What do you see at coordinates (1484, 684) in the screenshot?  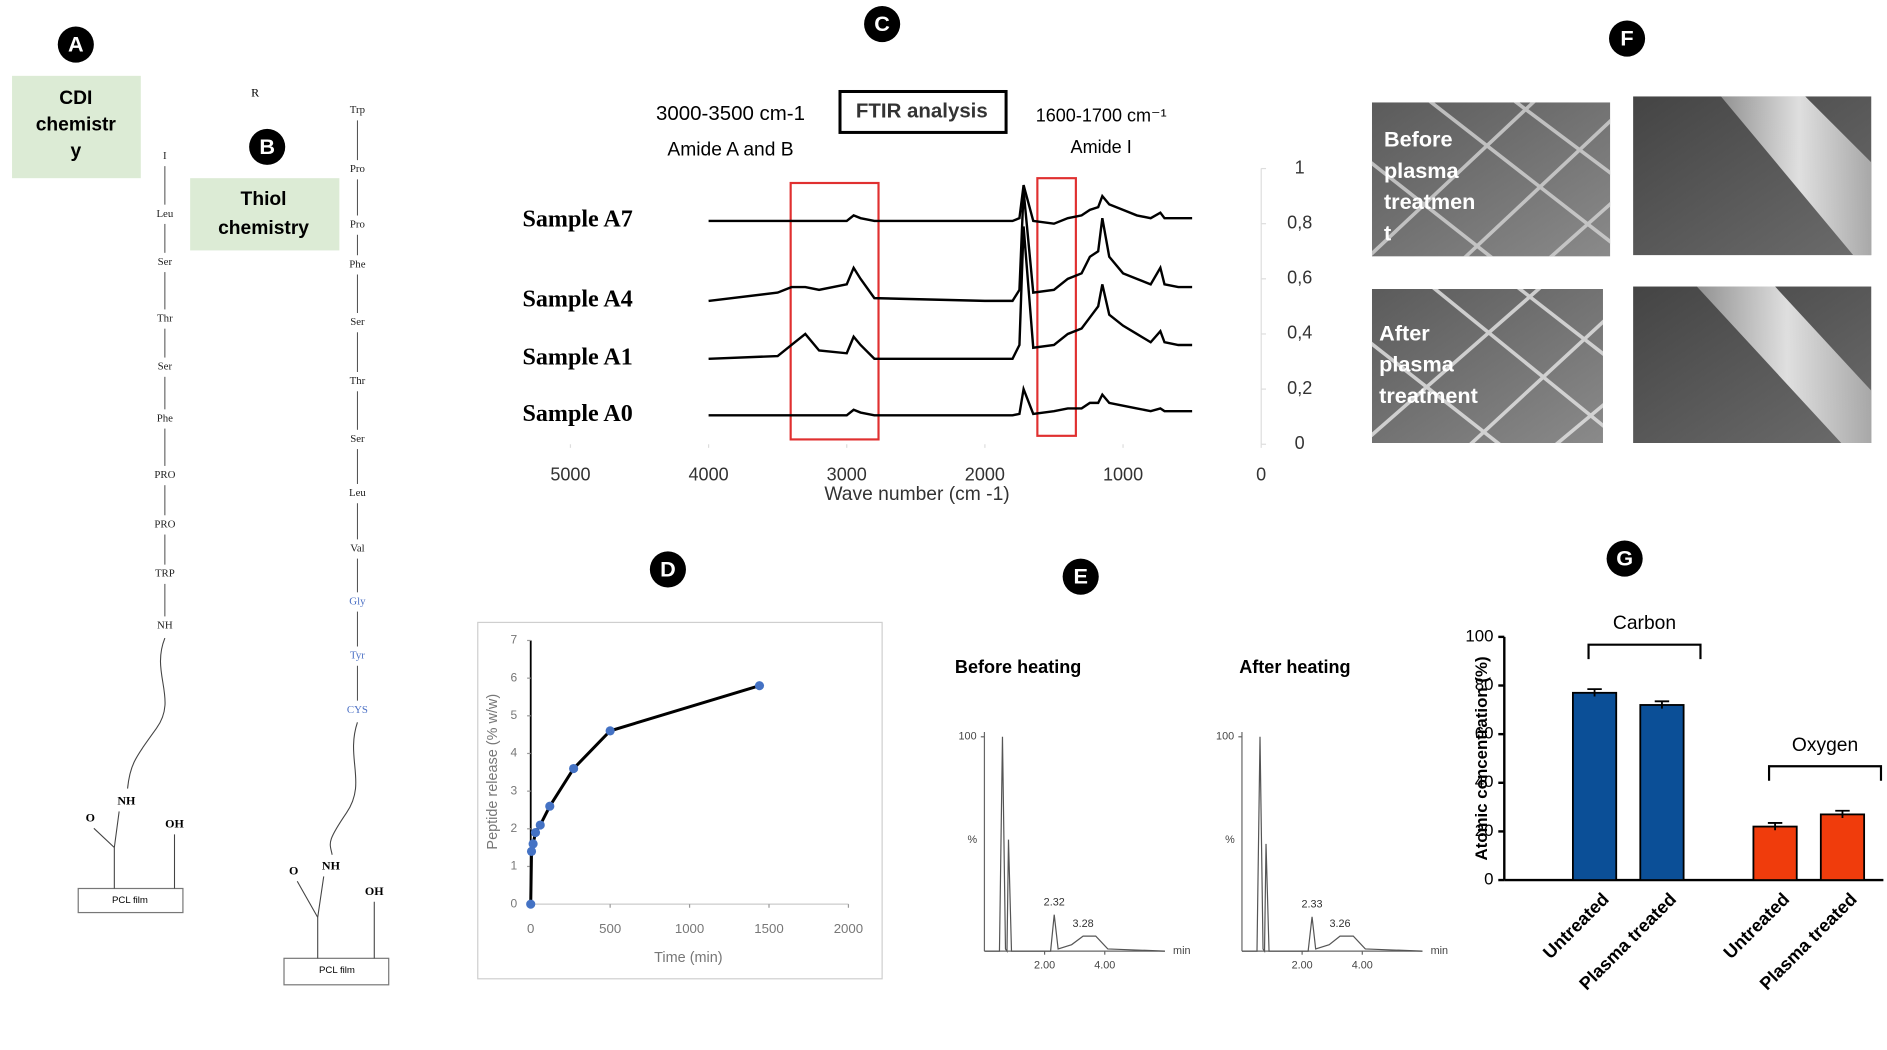 I see `y-tick-label: 80` at bounding box center [1484, 684].